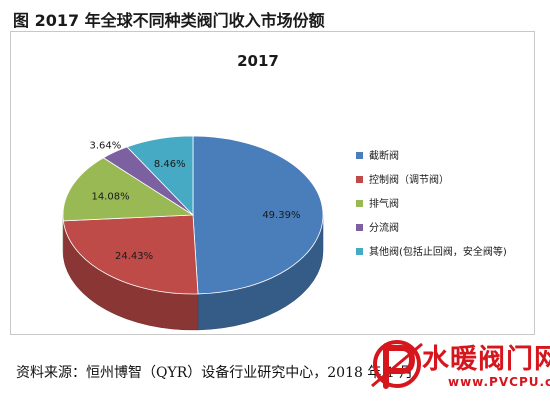 The width and height of the screenshot is (550, 405). I want to click on data-label-3: 14.08%, so click(110, 197).